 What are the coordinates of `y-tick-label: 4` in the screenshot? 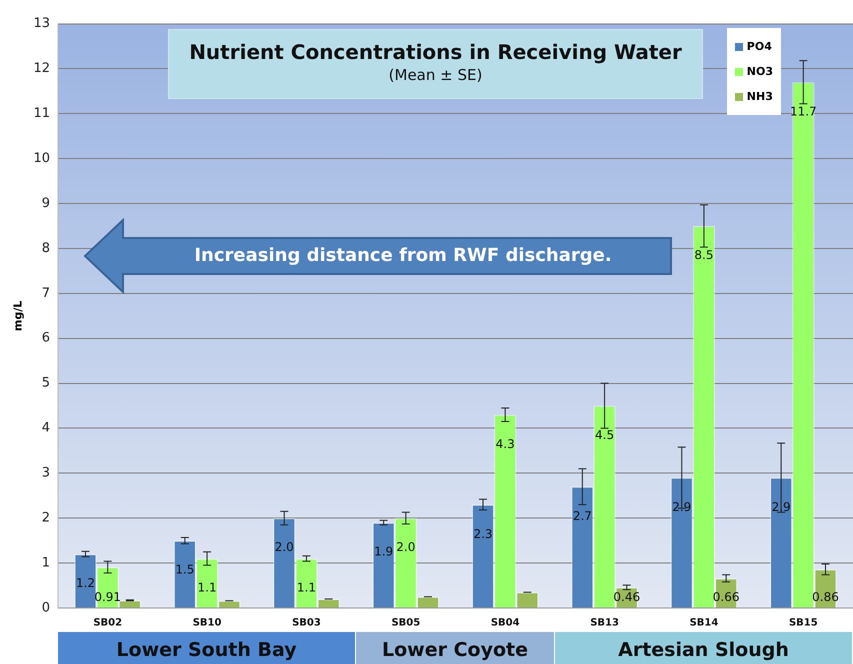 It's located at (46, 428).